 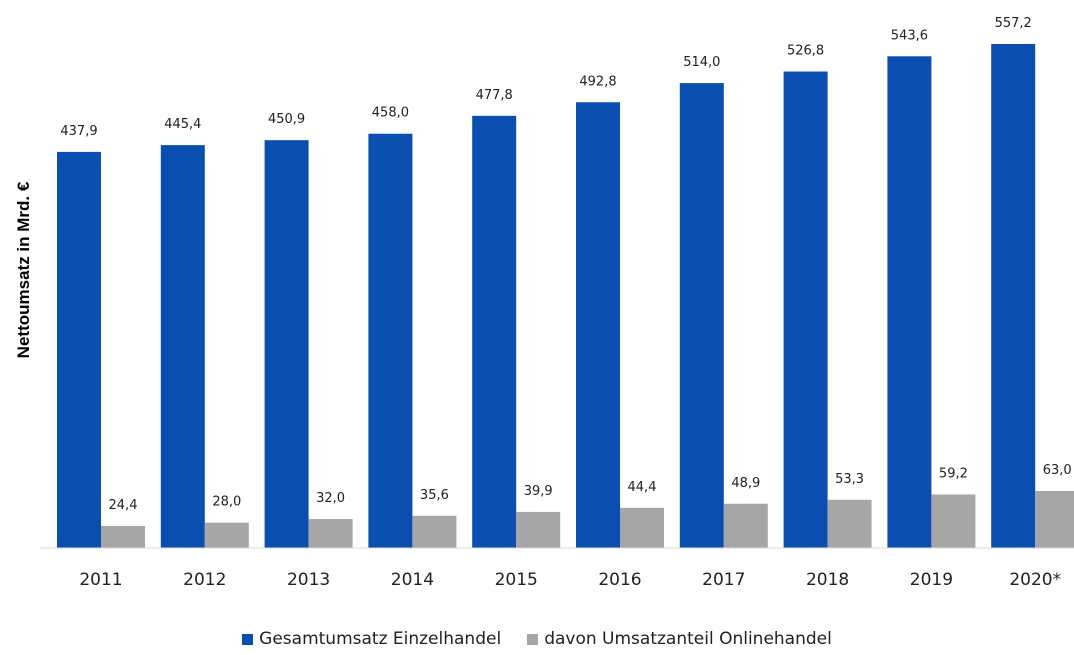 What do you see at coordinates (701, 62) in the screenshot?
I see `data-label-total-2017: 514,0` at bounding box center [701, 62].